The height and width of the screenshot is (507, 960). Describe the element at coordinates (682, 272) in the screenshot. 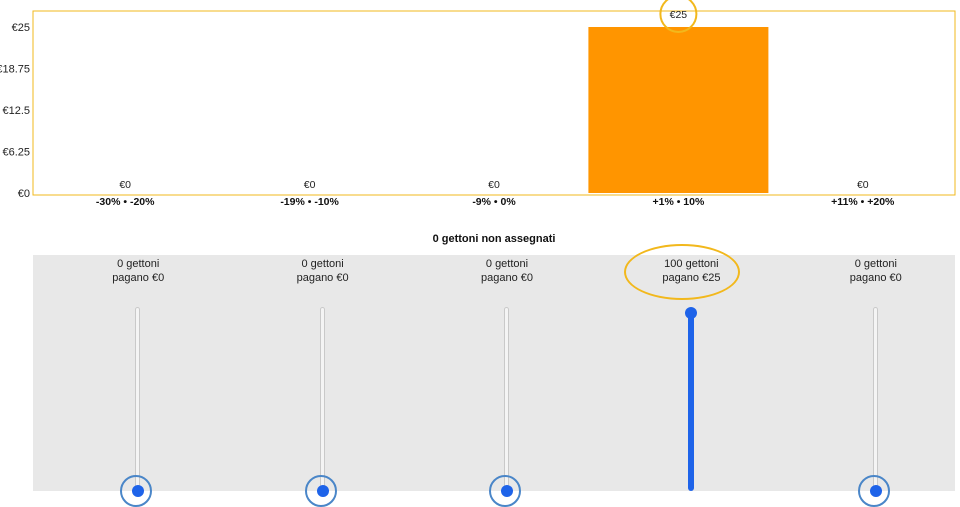

I see `caption-highlight-ring` at that location.